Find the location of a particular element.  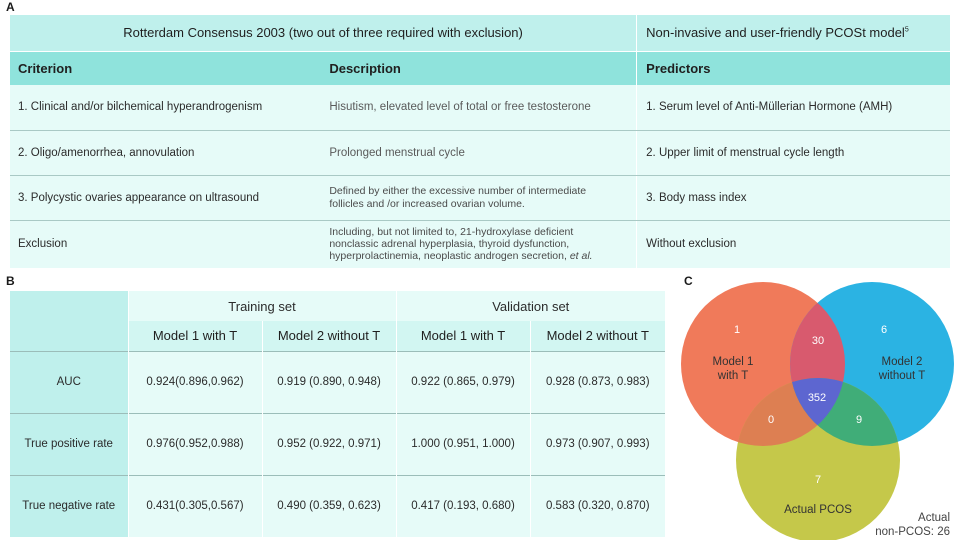

outside-label-line1: Actual is located at coordinates (934, 518).